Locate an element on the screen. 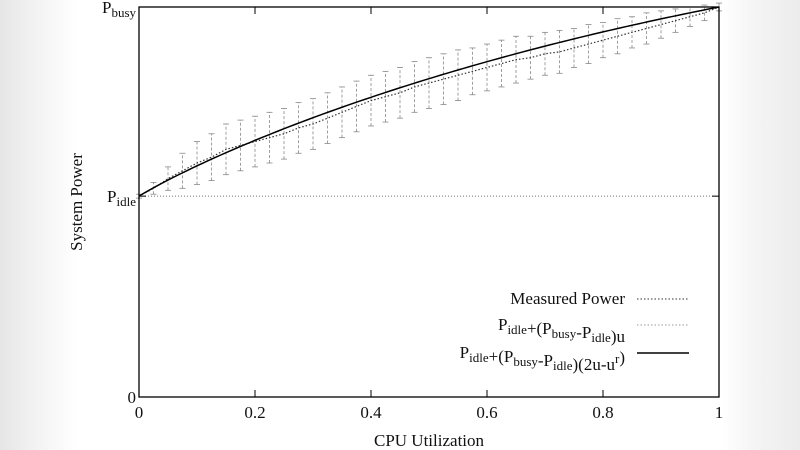 The image size is (800, 450). legend-label: Pidle+(Pbusy-Pidle)(2u-ur) is located at coordinates (542, 358).